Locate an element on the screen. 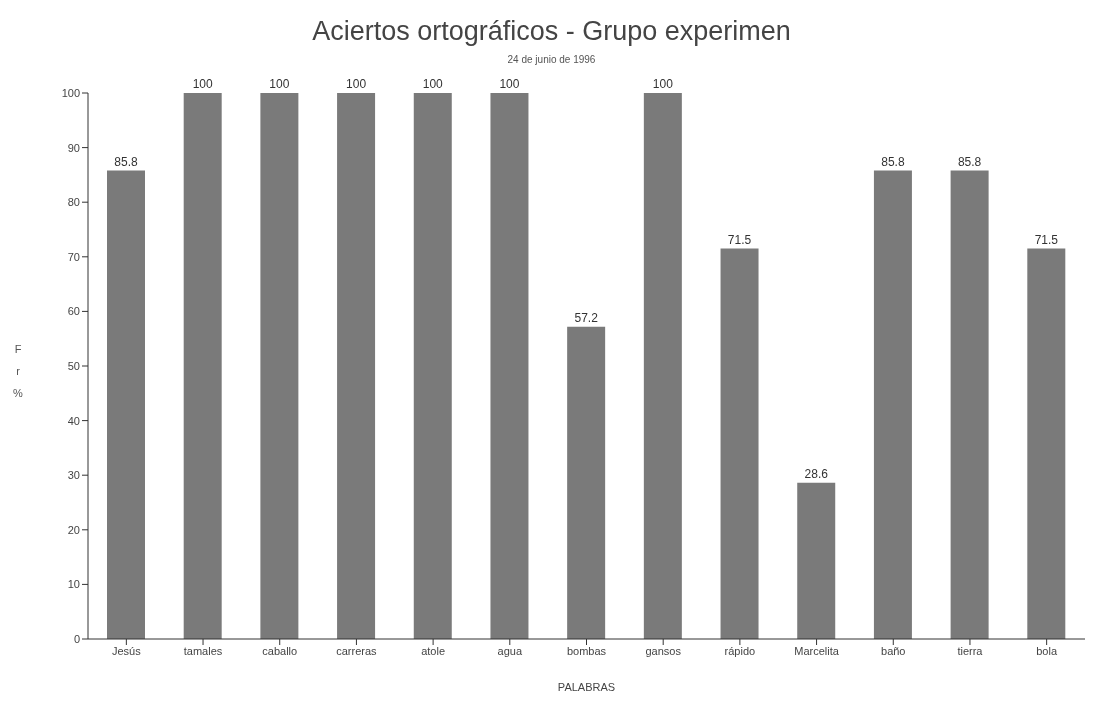 Image resolution: width=1103 pixels, height=707 pixels. y-tick-label: 90 is located at coordinates (73, 147).